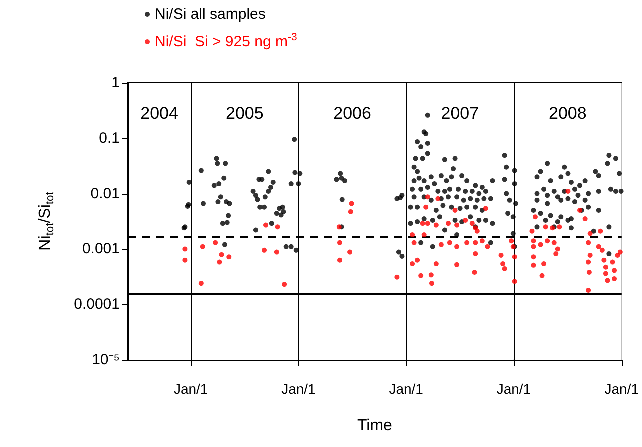 The width and height of the screenshot is (642, 447). What do you see at coordinates (106, 360) in the screenshot?
I see `y-tick-label: 10⁻⁵` at bounding box center [106, 360].